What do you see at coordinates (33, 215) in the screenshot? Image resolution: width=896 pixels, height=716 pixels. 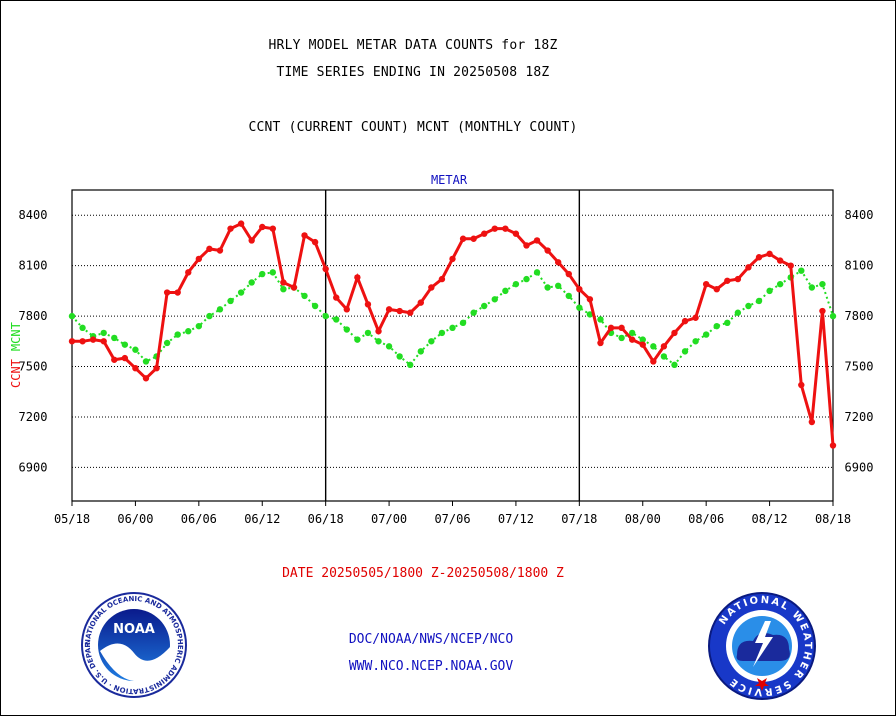 I see `y-tick-left-8400: 8400` at bounding box center [33, 215].